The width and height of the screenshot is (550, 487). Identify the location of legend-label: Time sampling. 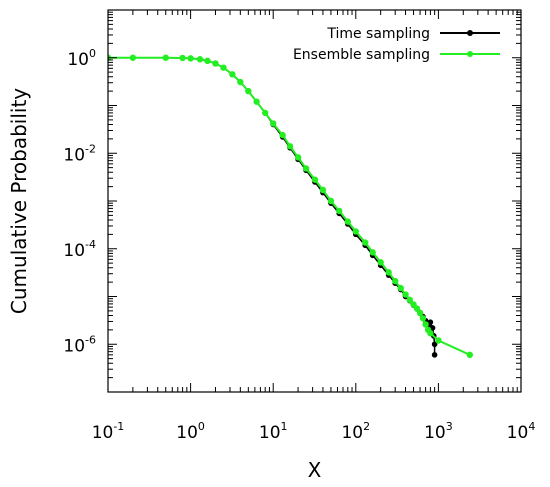
(378, 34).